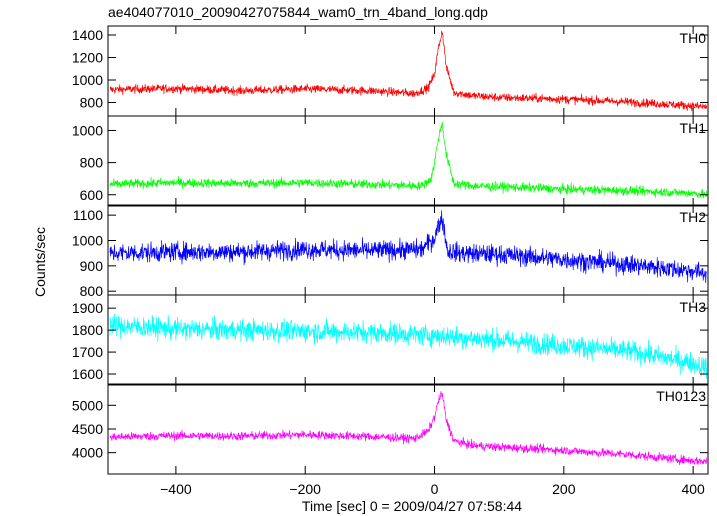  Describe the element at coordinates (408, 71) in the screenshot. I see `series-line-th0` at that location.